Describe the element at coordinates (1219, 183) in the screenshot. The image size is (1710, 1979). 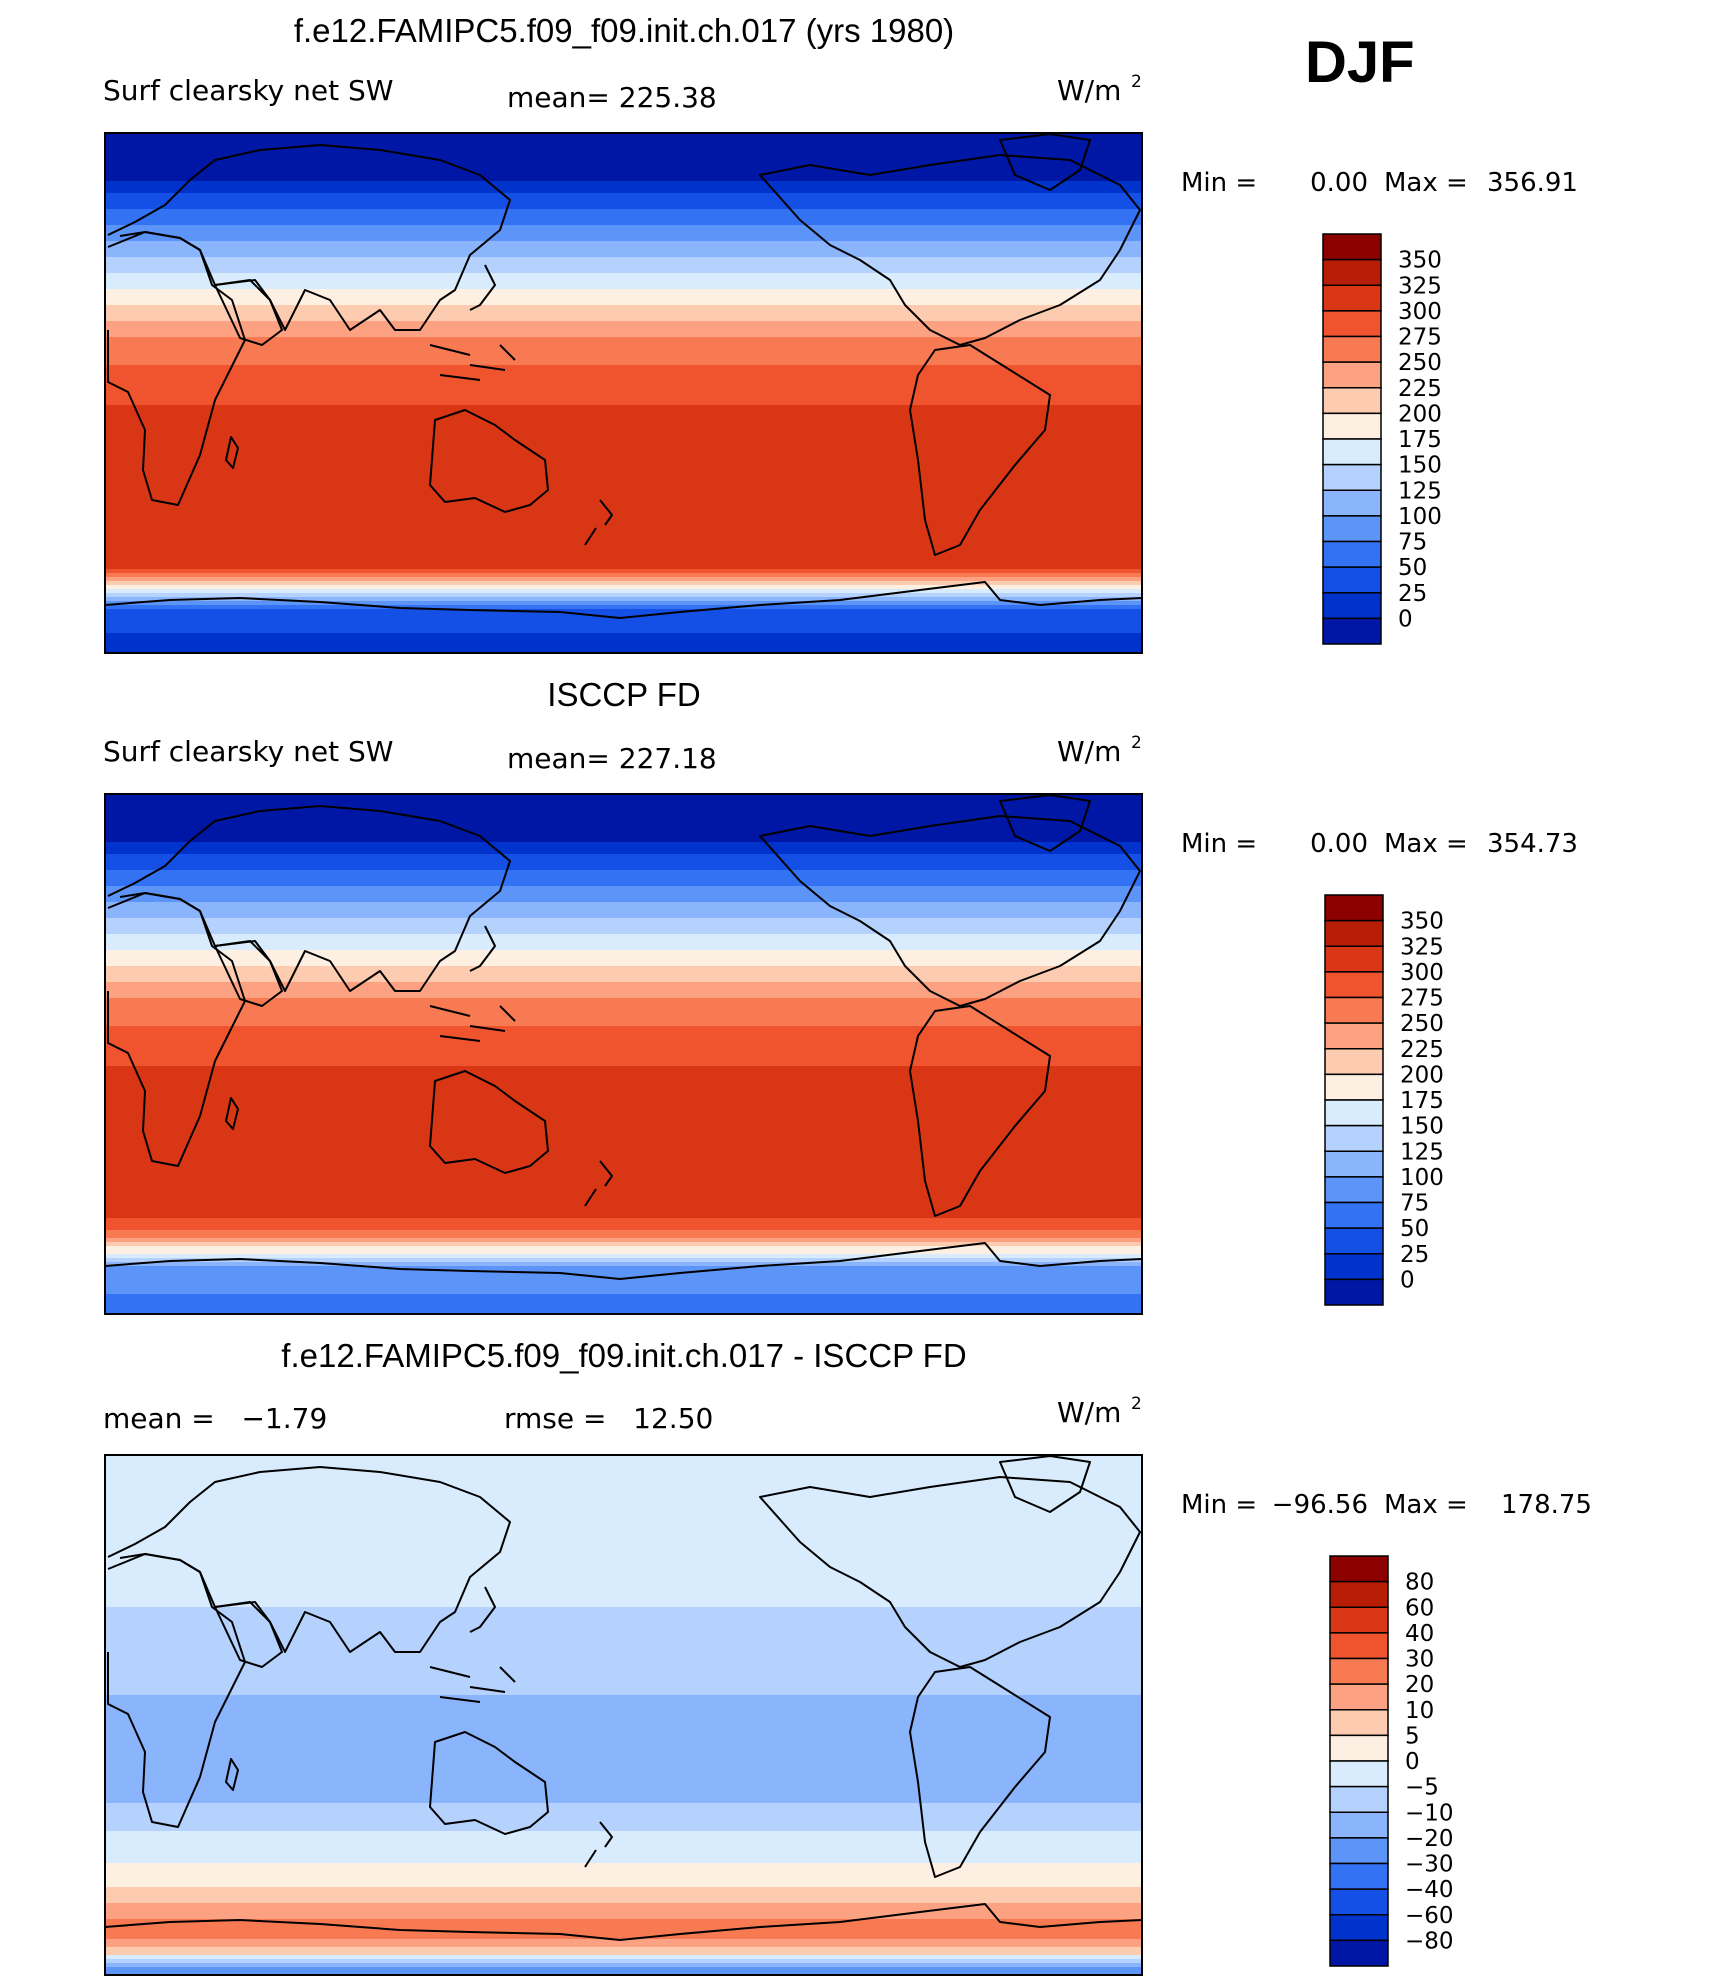
I see `svg-text: Min =` at that location.